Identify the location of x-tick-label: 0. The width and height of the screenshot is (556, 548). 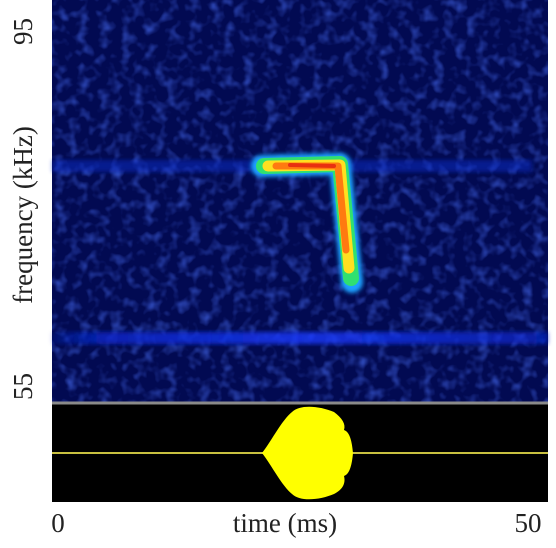
(58, 523).